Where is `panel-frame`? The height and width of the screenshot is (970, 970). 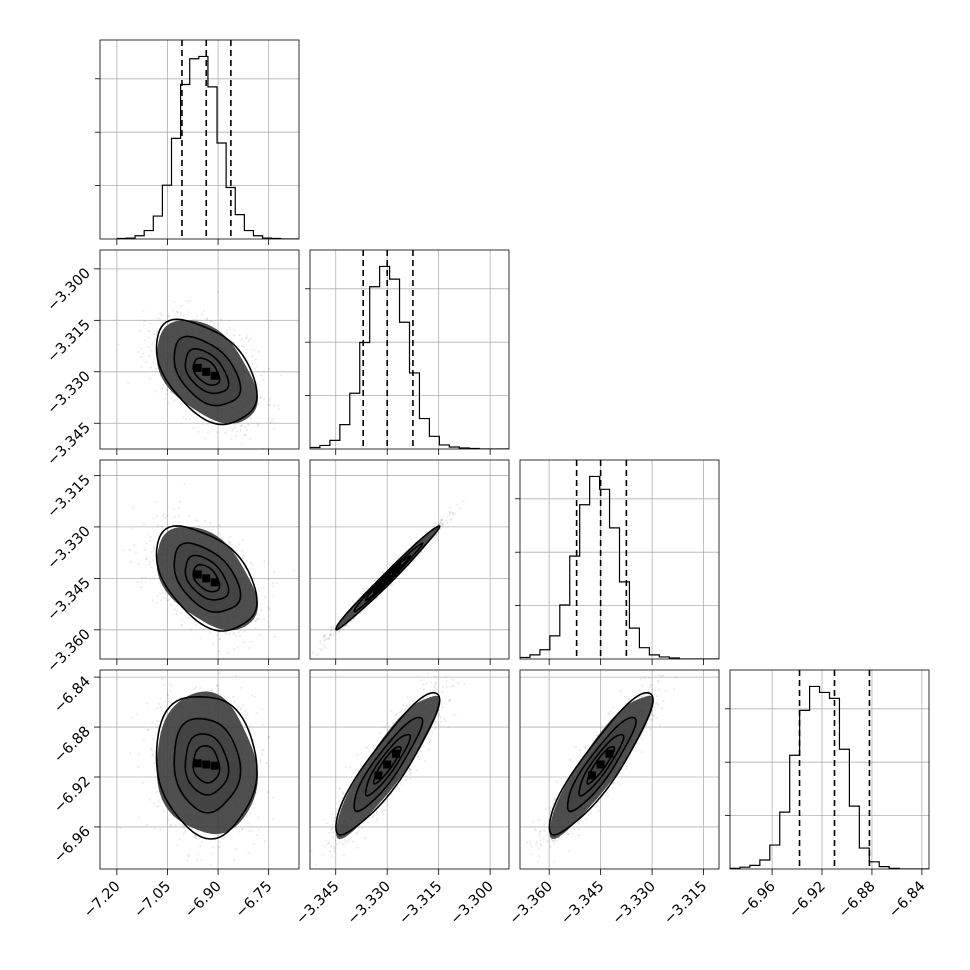
panel-frame is located at coordinates (199, 559).